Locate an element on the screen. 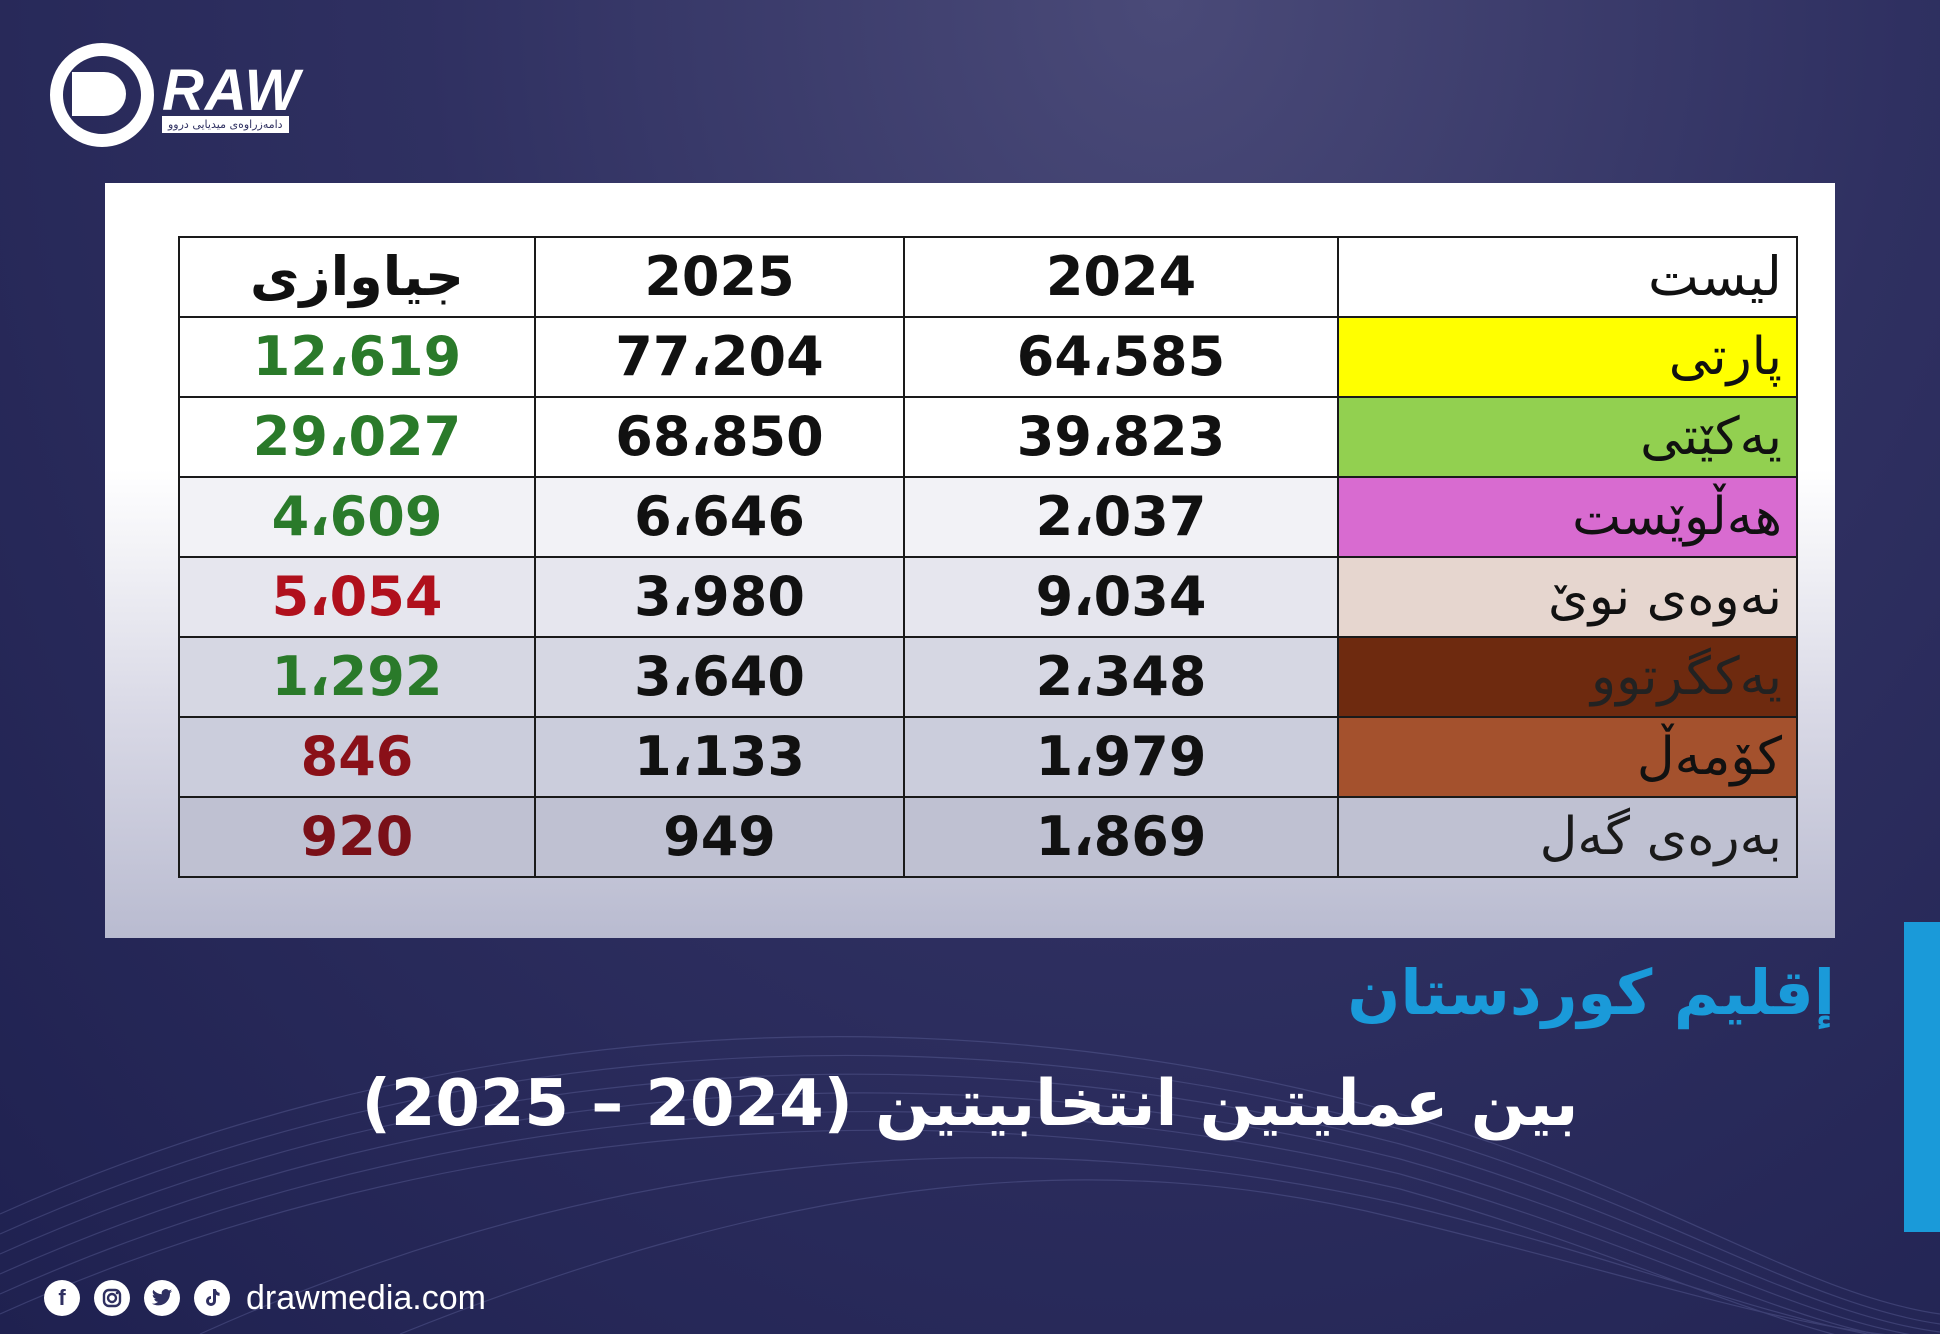 Image resolution: width=1940 pixels, height=1334 pixels. twitter-glyph is located at coordinates (162, 1297).